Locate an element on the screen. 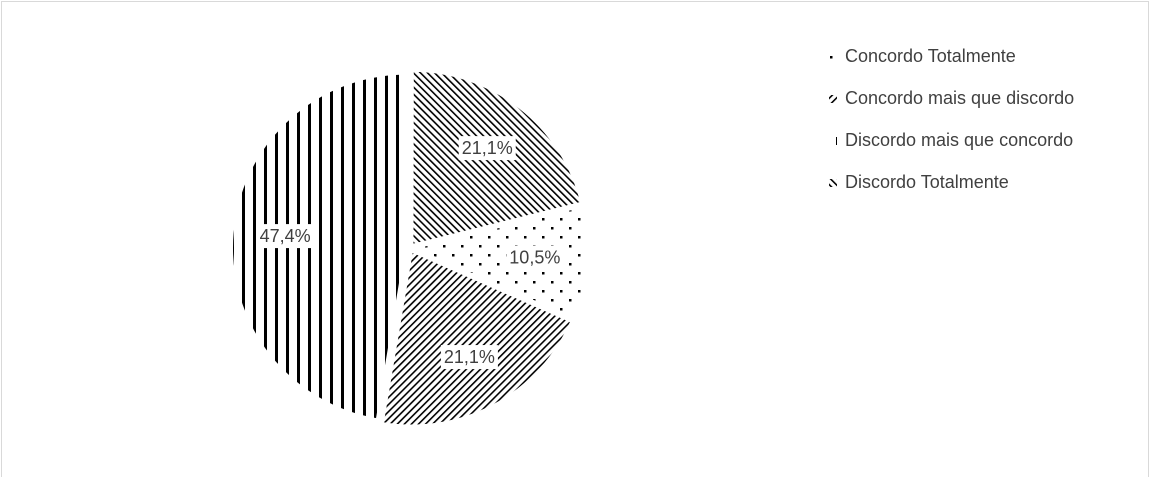 The height and width of the screenshot is (477, 1150). legend-label: Concordo mais que discordo is located at coordinates (959, 98).